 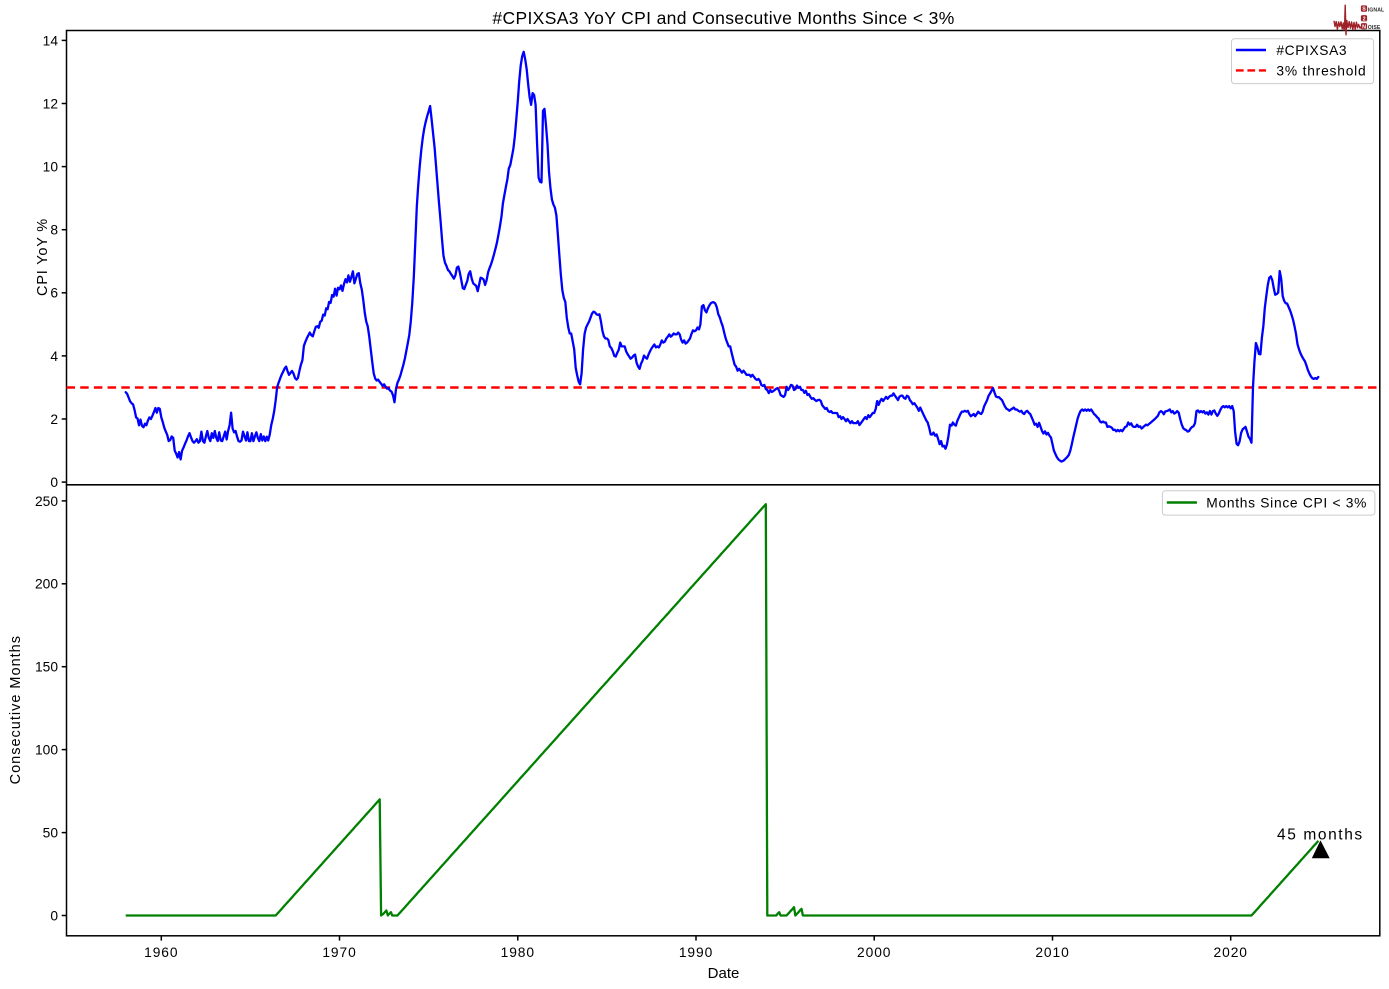 What do you see at coordinates (1321, 70) in the screenshot?
I see `svg-text: 3% threshold` at bounding box center [1321, 70].